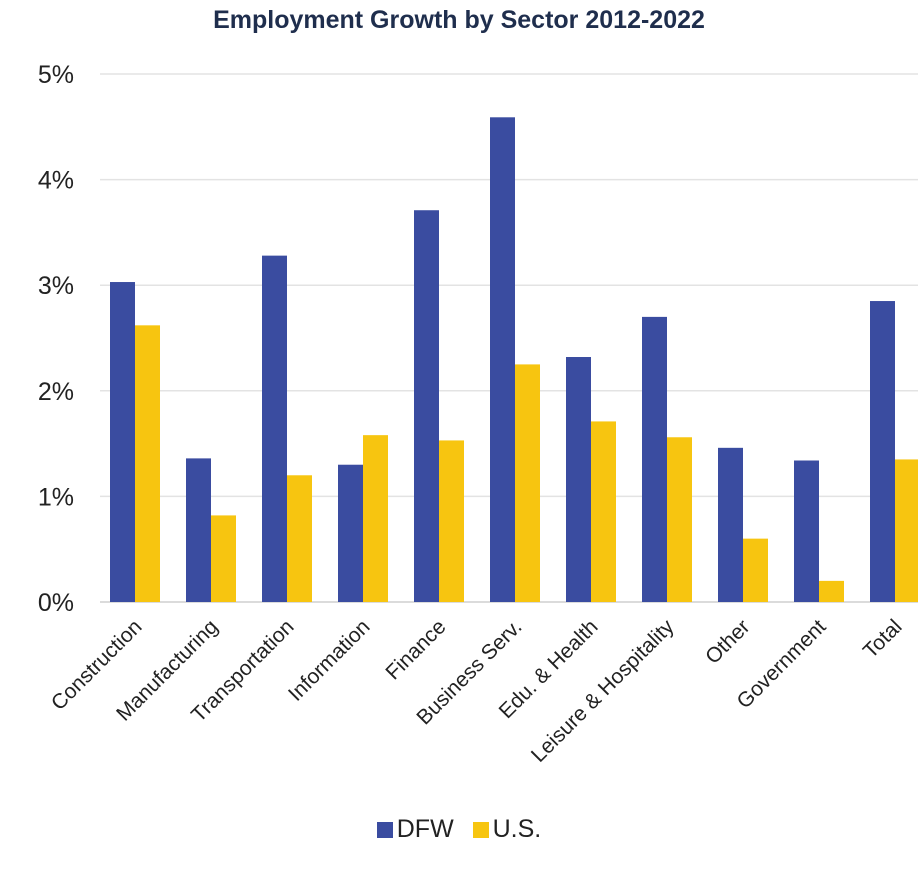 This screenshot has width=918, height=873. I want to click on y-tick-label: 0%, so click(56, 603).